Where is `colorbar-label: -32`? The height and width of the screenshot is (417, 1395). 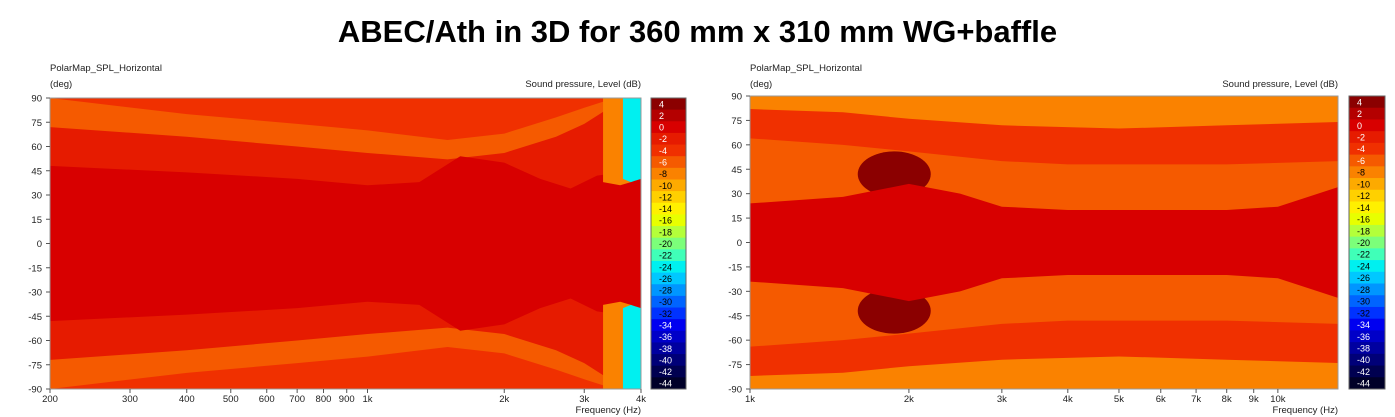 colorbar-label: -32 is located at coordinates (665, 314).